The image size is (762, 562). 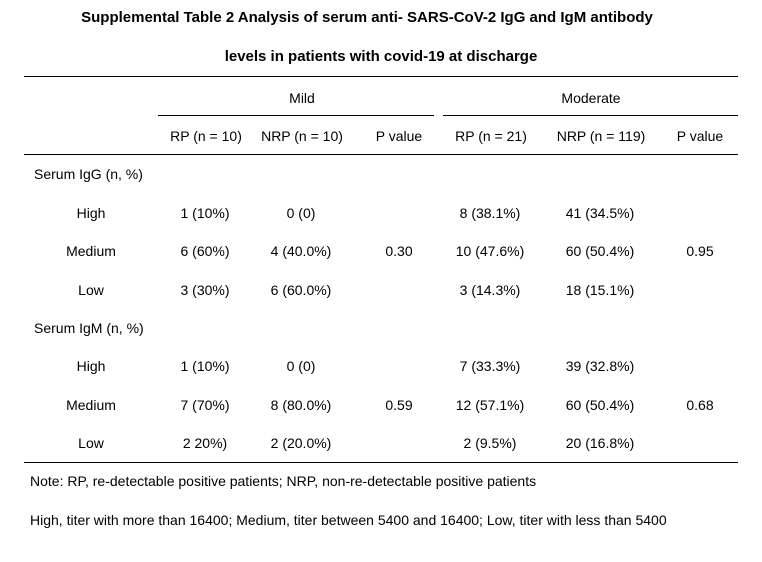 What do you see at coordinates (399, 251) in the screenshot?
I see `cell-mild-p: 0.30` at bounding box center [399, 251].